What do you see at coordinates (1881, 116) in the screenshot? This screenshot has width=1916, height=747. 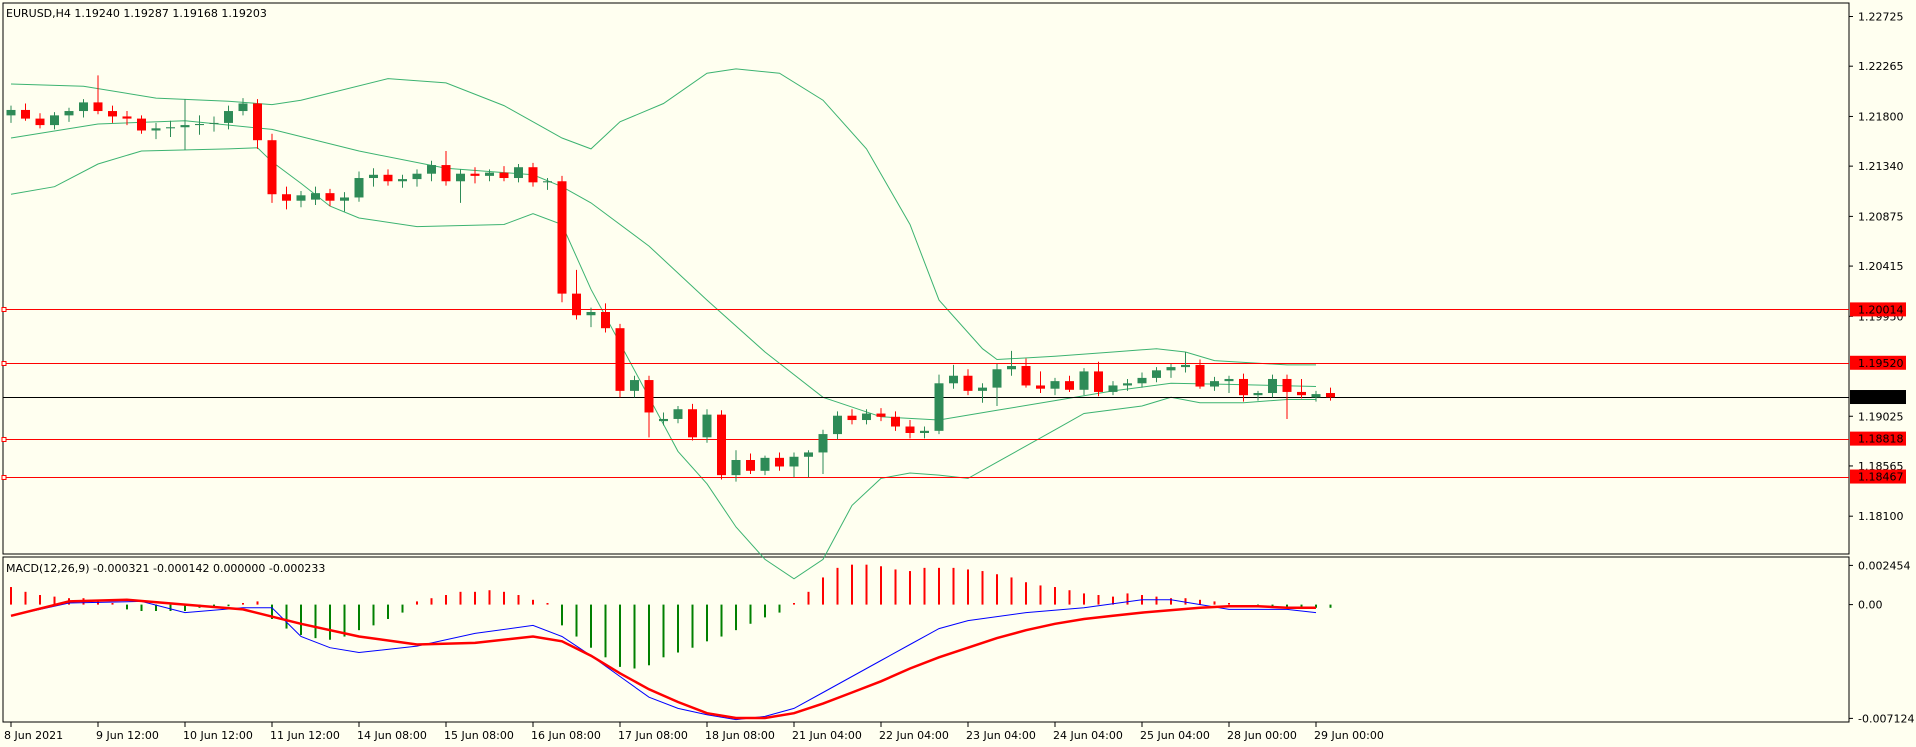 I see `price-tick-label: 1.21800` at bounding box center [1881, 116].